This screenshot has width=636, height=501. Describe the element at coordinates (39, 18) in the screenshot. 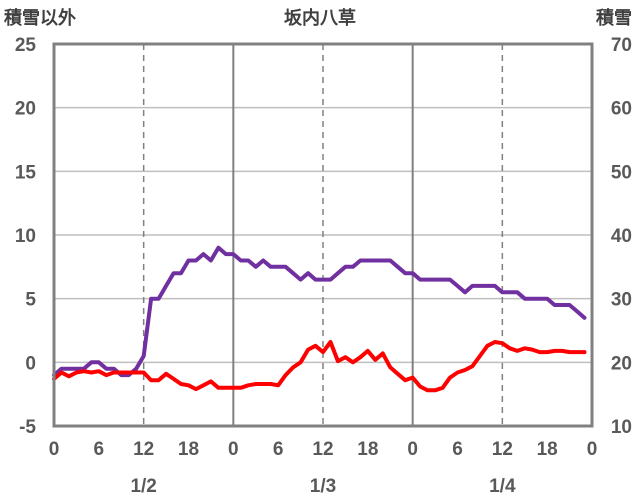

I see `left-axis-label: 積雪以外` at that location.